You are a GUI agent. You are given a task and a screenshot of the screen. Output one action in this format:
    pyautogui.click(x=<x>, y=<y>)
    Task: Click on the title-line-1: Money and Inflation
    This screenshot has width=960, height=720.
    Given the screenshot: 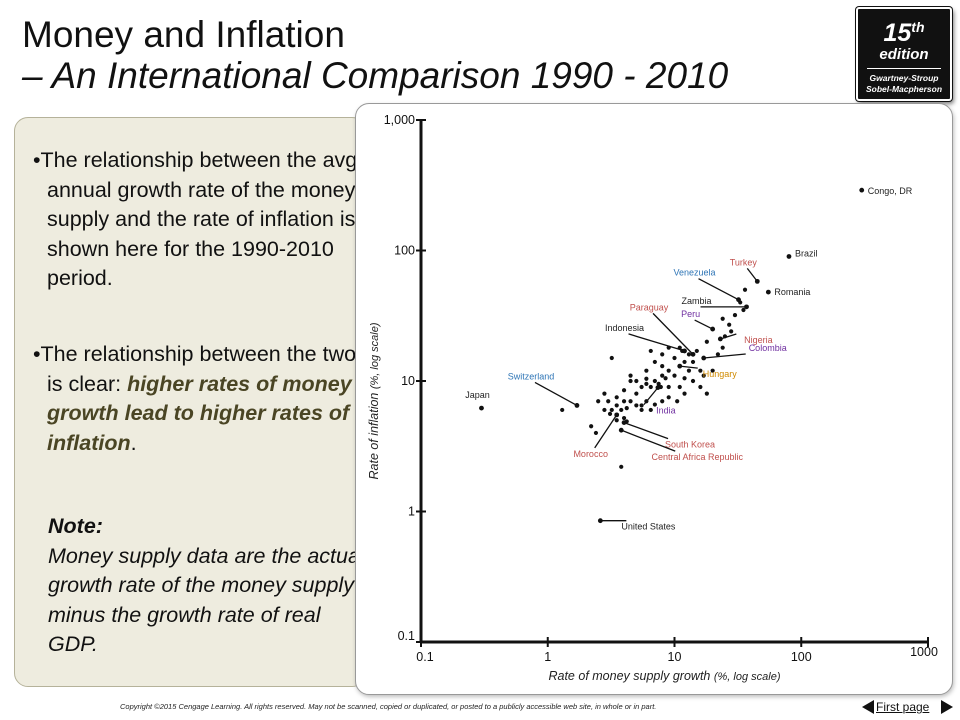 What is the action you would take?
    pyautogui.click(x=183, y=34)
    